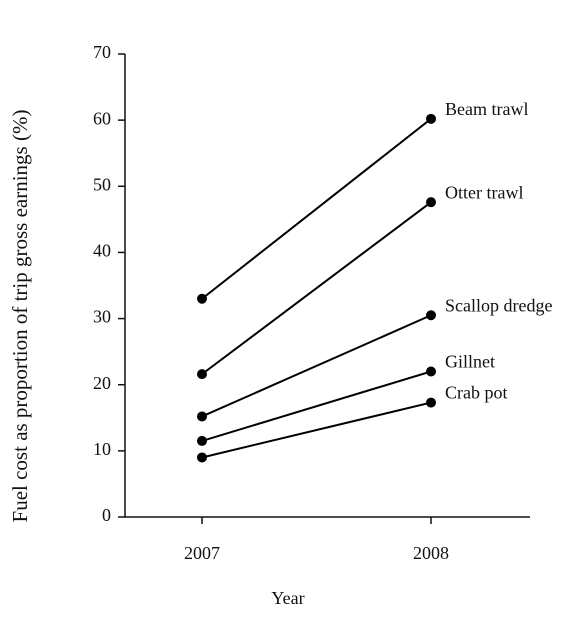 This screenshot has height=626, width=588. I want to click on series-label: Gillnet, so click(470, 362).